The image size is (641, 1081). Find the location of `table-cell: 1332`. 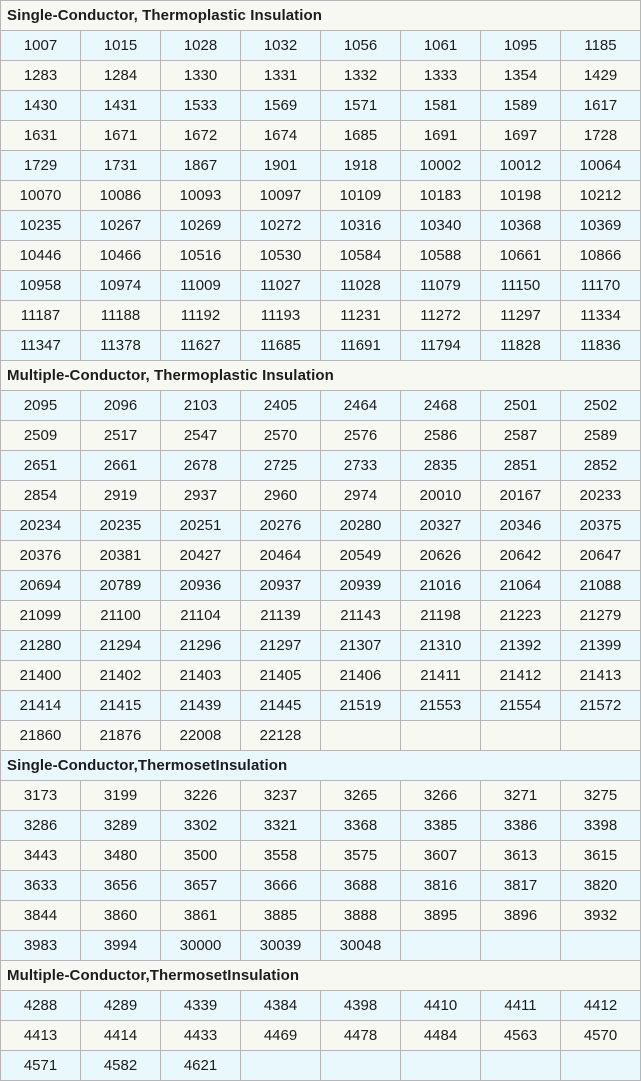

table-cell: 1332 is located at coordinates (360, 75).